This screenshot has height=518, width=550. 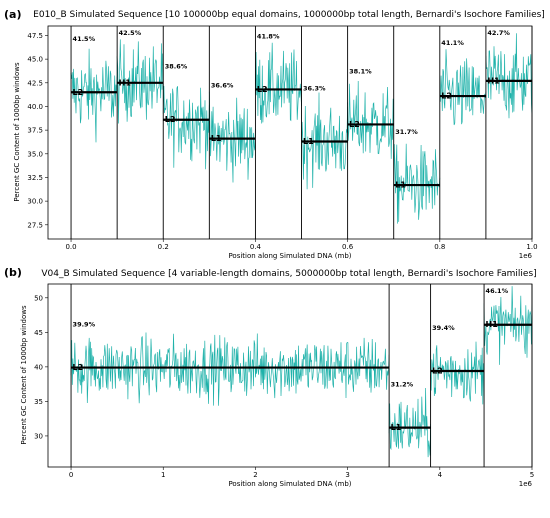 I want to click on panel-b-x-scale: 1e6, so click(x=526, y=484).